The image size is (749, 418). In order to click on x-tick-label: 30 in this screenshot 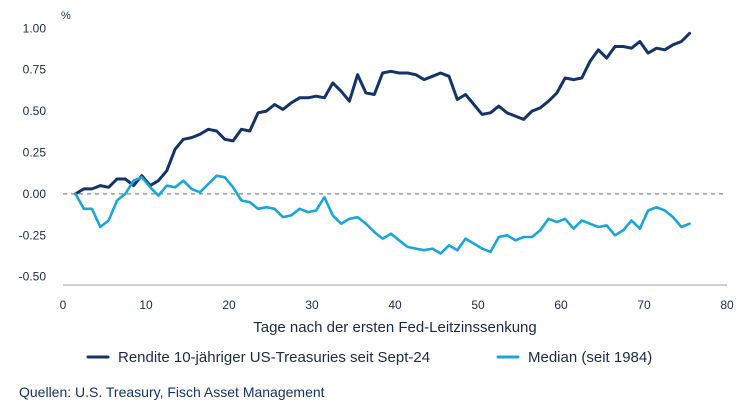, I will do `click(312, 305)`.